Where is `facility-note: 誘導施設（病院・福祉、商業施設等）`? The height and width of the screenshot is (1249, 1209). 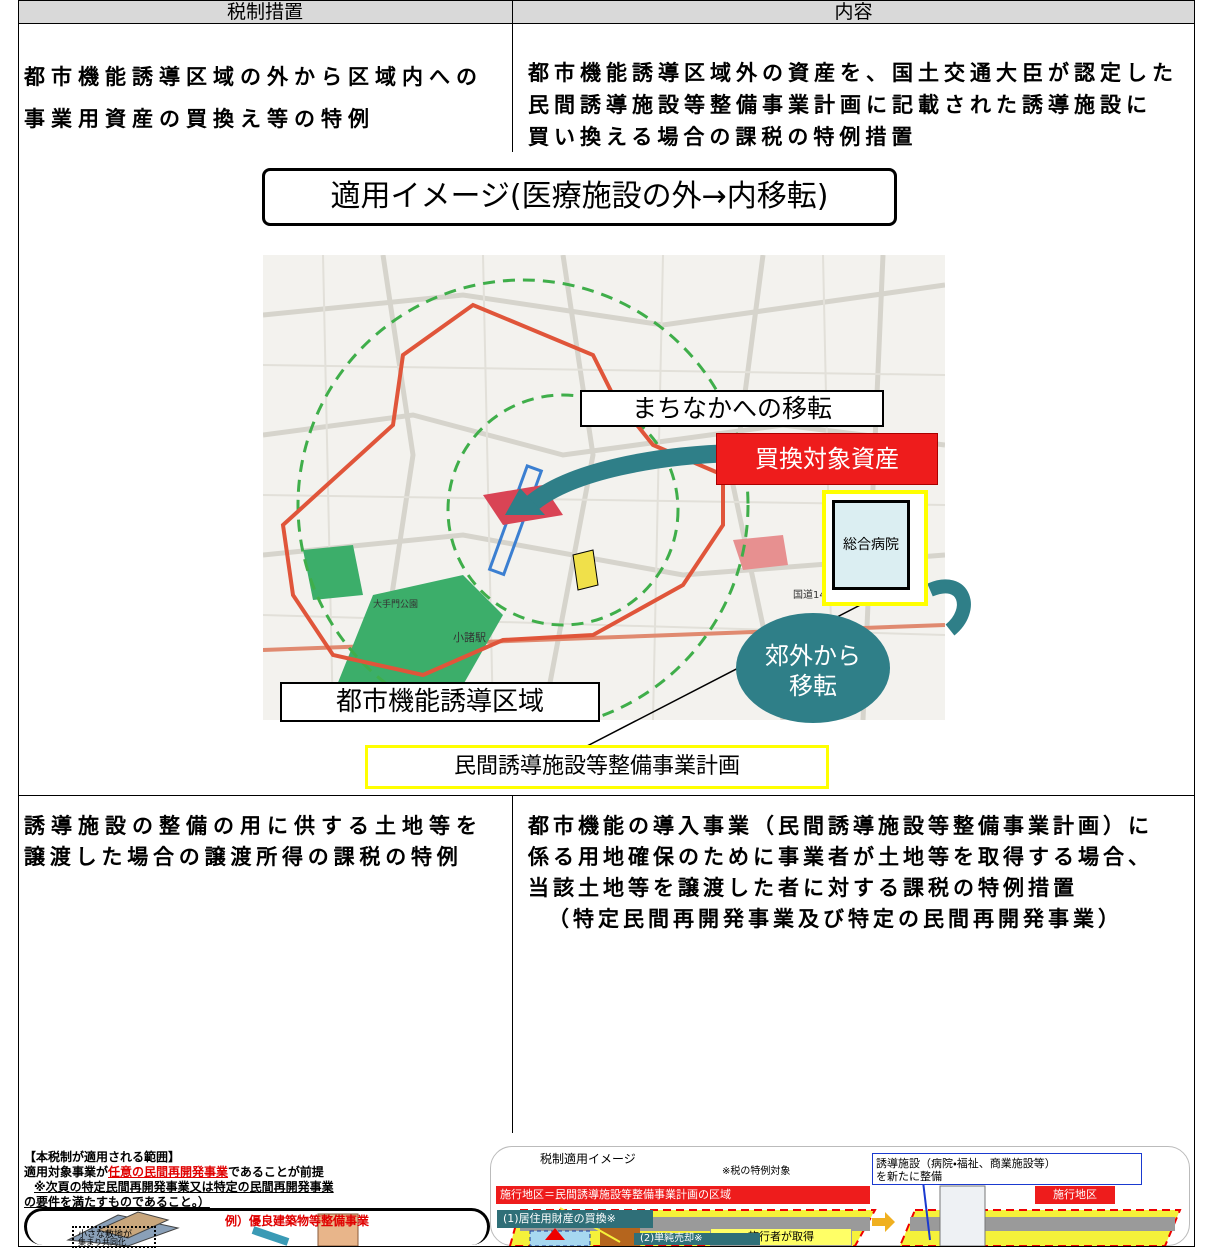 facility-note: 誘導施設（病院・福祉、商業施設等） is located at coordinates (966, 1163).